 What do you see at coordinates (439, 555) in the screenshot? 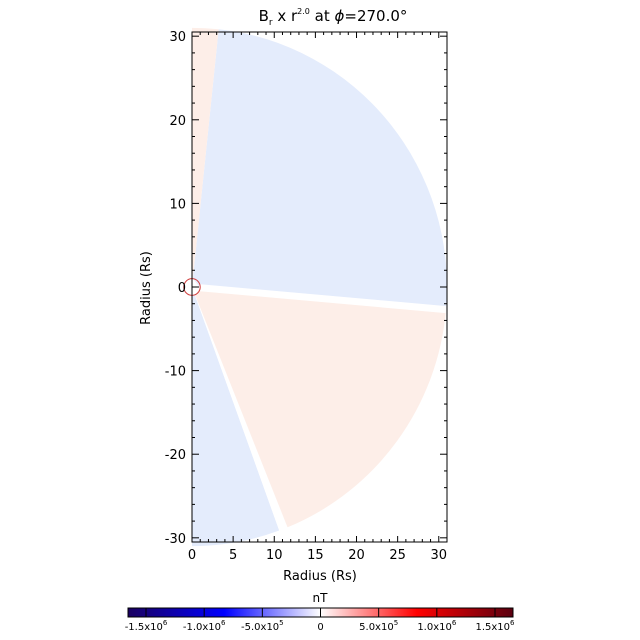
I see `x-tick-label: 30` at bounding box center [439, 555].